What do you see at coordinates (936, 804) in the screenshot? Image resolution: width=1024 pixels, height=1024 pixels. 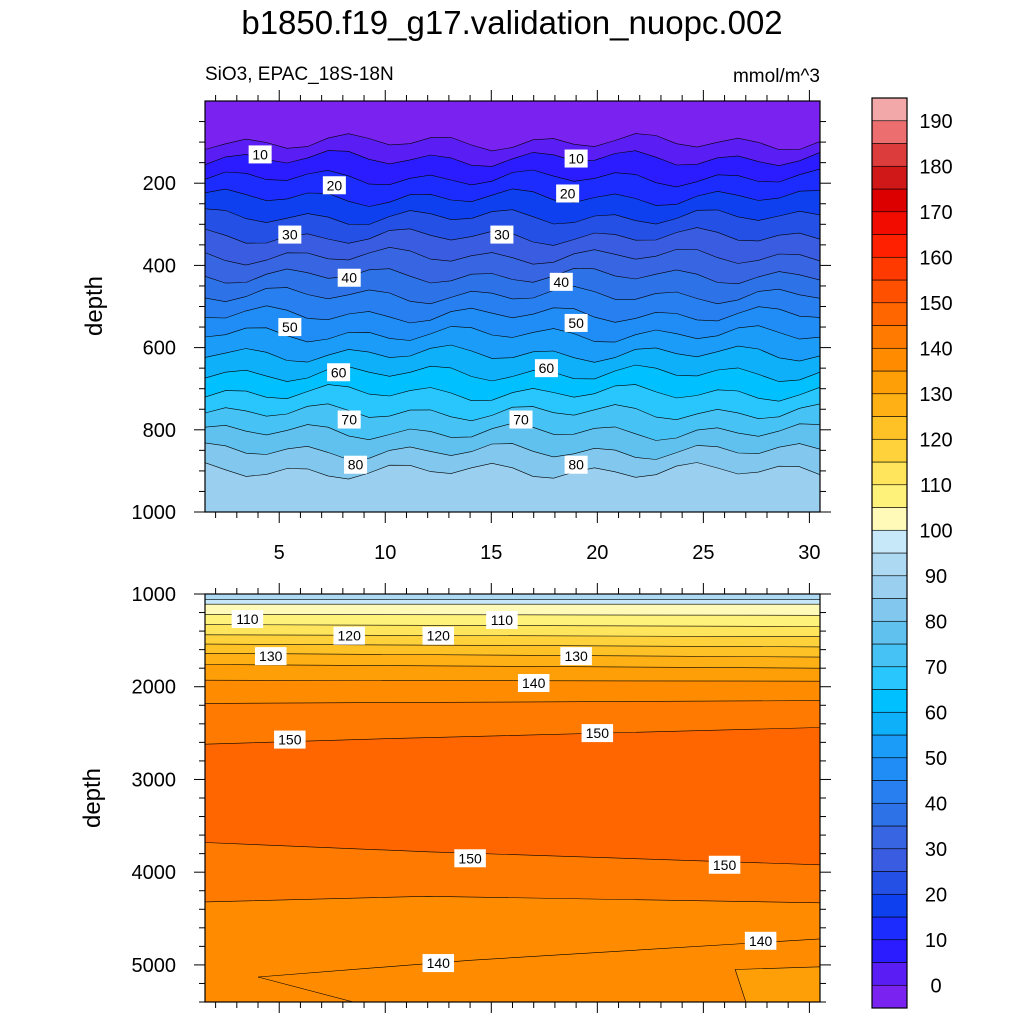 I see `colorbar-label: 40` at bounding box center [936, 804].